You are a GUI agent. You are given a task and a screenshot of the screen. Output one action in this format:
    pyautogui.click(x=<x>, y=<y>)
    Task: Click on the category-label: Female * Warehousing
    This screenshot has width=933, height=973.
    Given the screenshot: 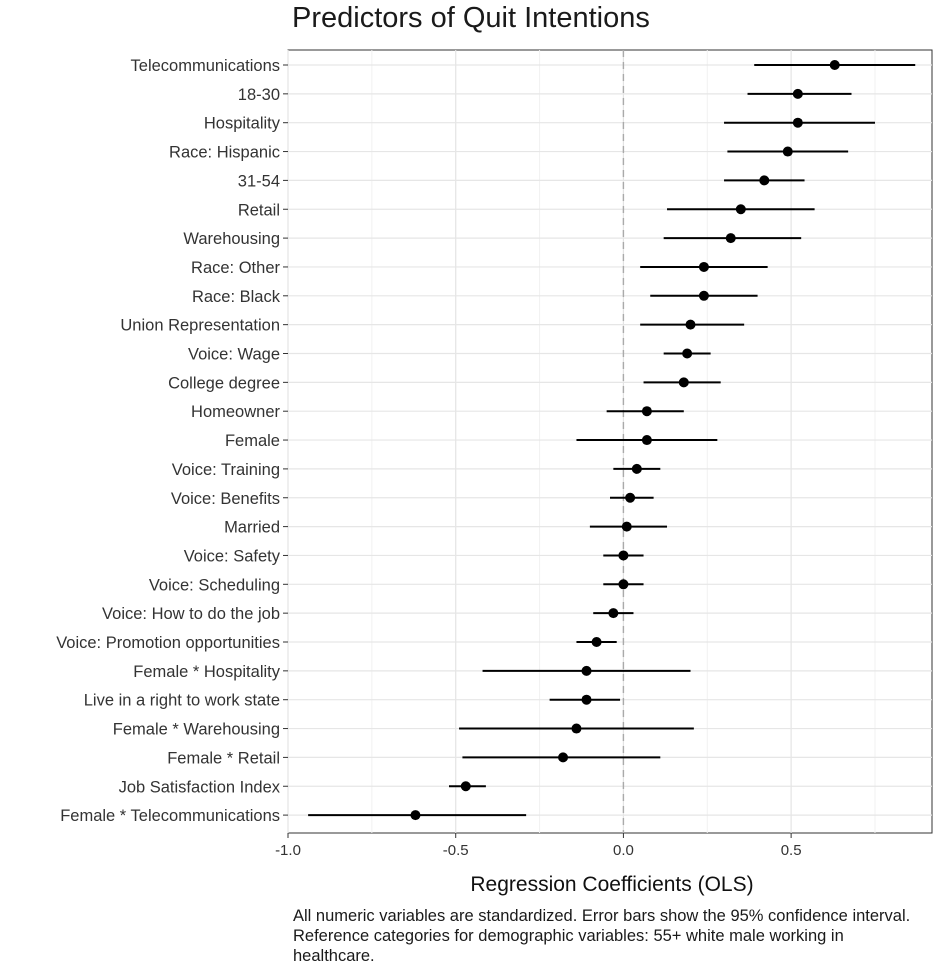 What is the action you would take?
    pyautogui.click(x=196, y=730)
    